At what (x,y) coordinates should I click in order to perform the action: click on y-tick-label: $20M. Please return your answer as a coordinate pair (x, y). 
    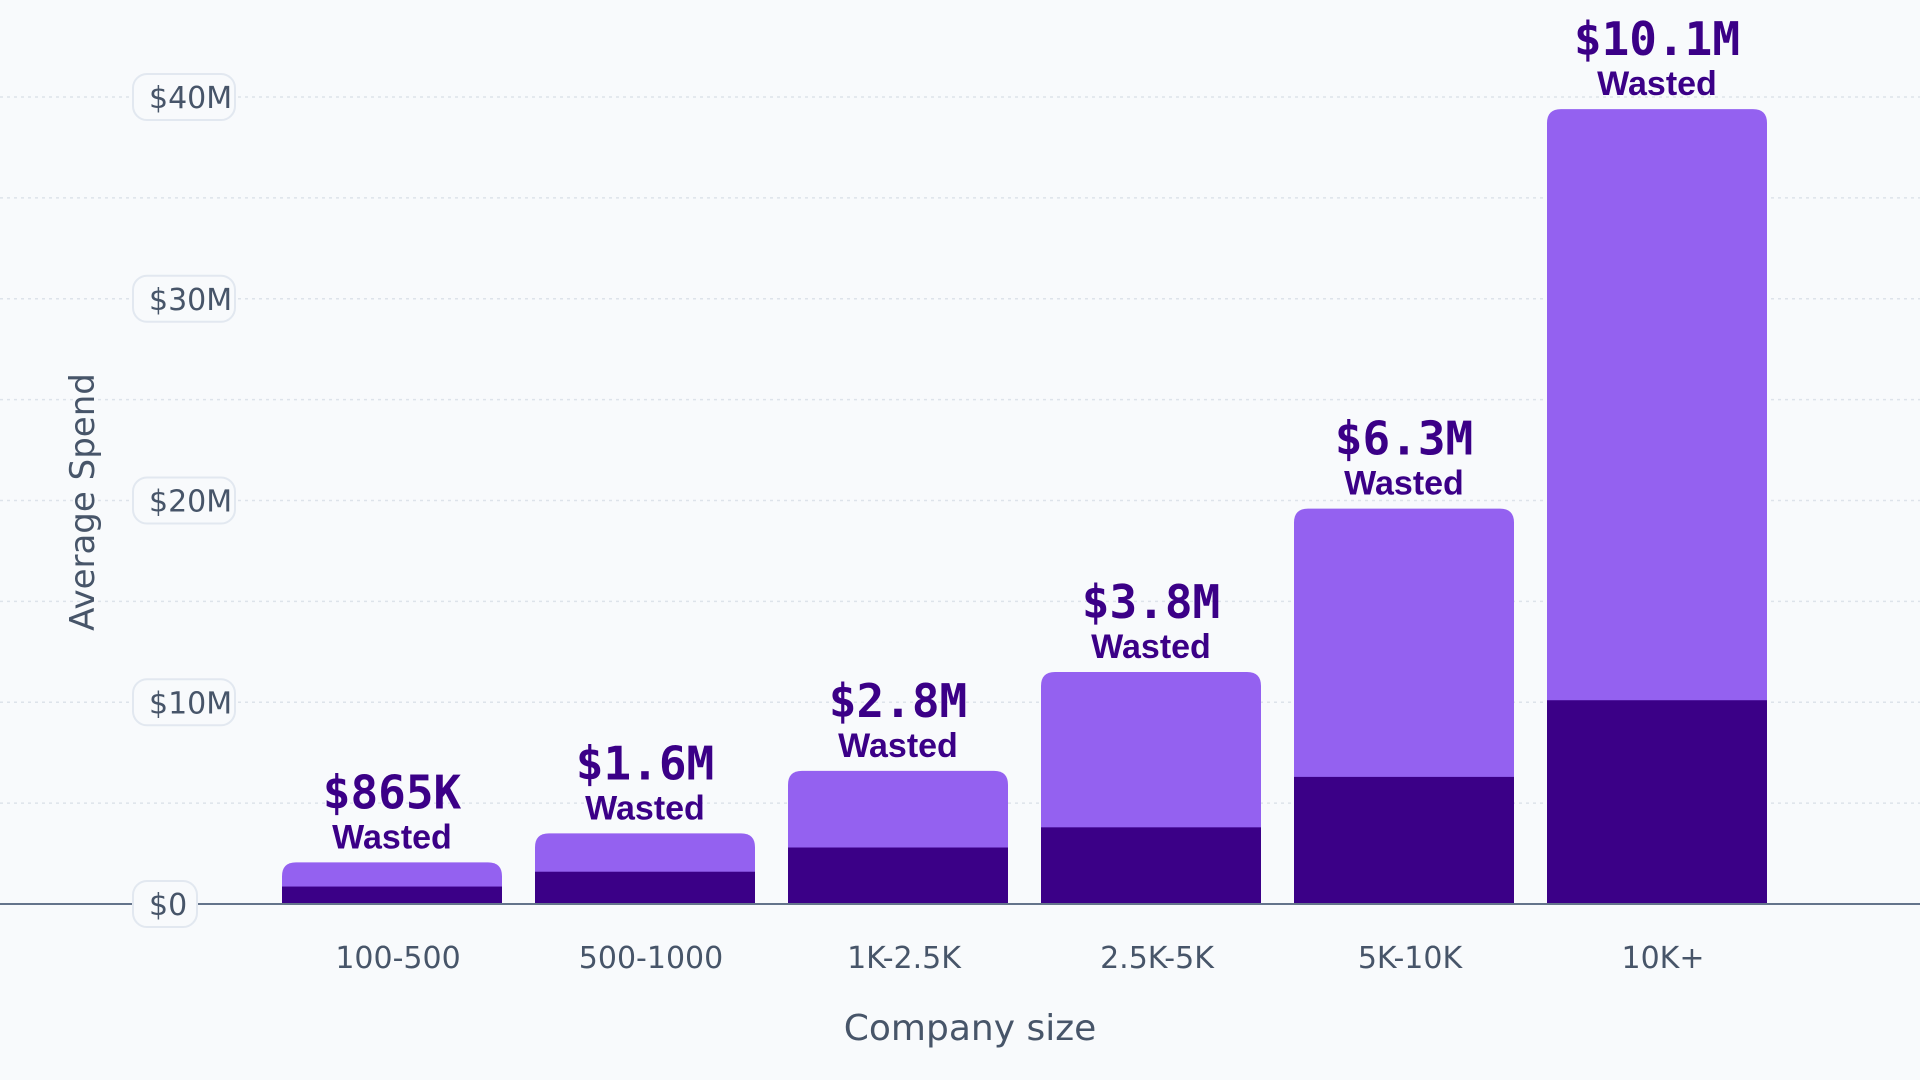
    Looking at the image, I should click on (190, 502).